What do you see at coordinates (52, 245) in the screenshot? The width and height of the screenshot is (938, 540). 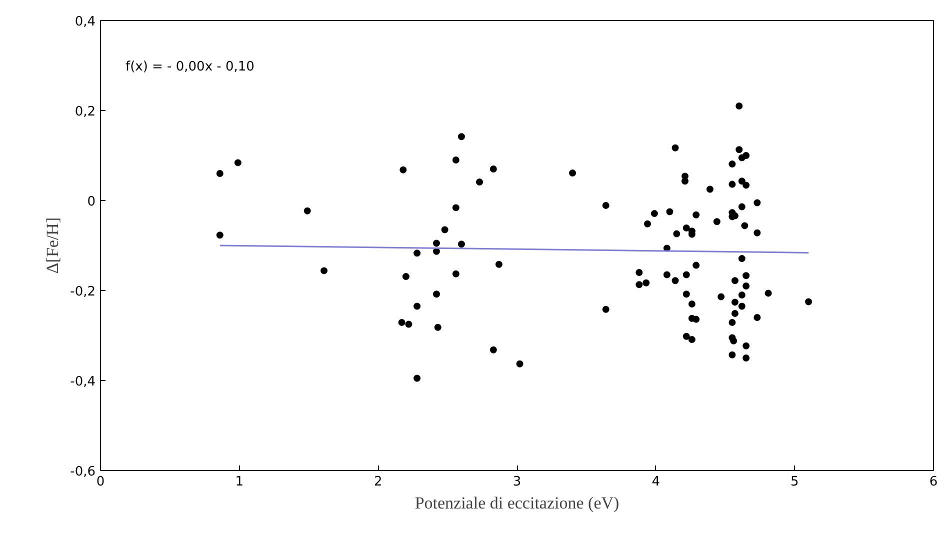 I see `y-axis-title: Δ[Fe/H]` at bounding box center [52, 245].